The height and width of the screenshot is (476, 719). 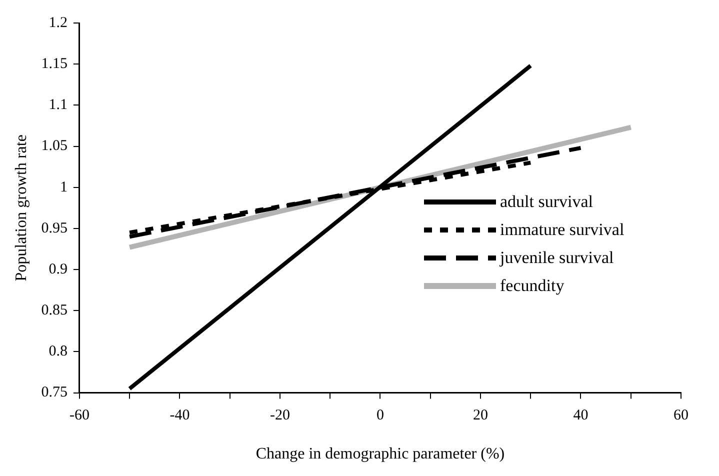 I want to click on legend-label: fecundity, so click(x=532, y=286).